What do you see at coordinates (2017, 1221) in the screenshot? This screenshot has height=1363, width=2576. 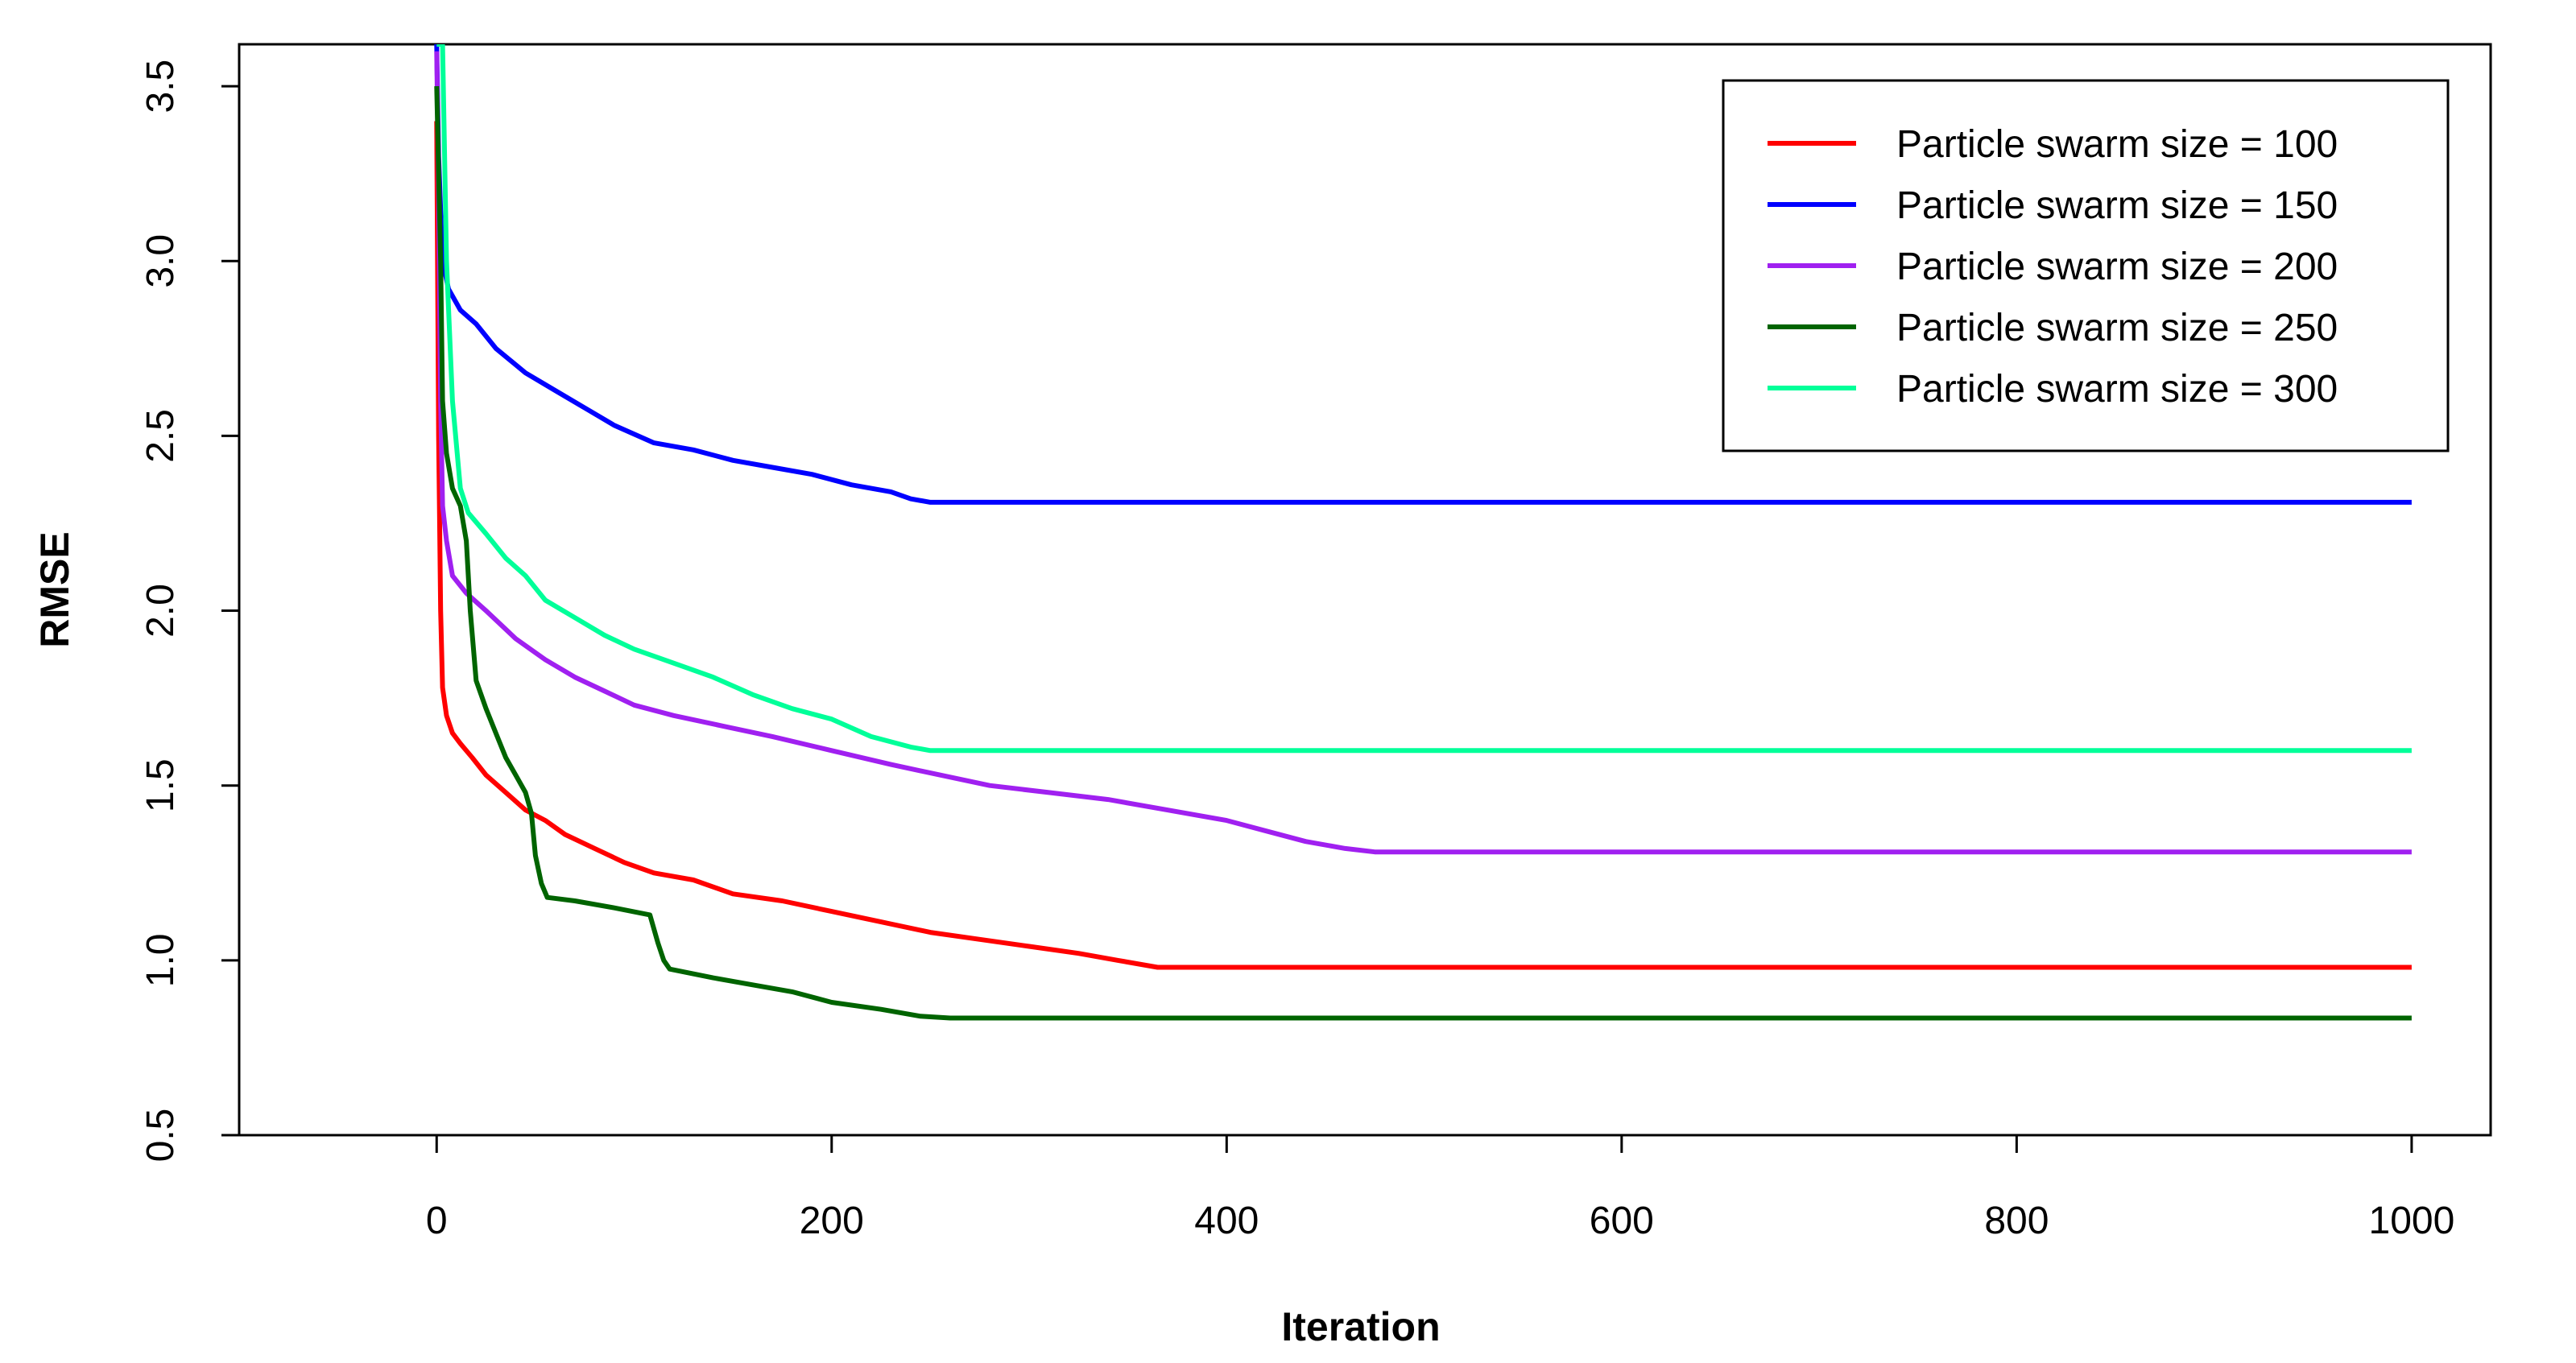 I see `x-tick-label: 800` at bounding box center [2017, 1221].